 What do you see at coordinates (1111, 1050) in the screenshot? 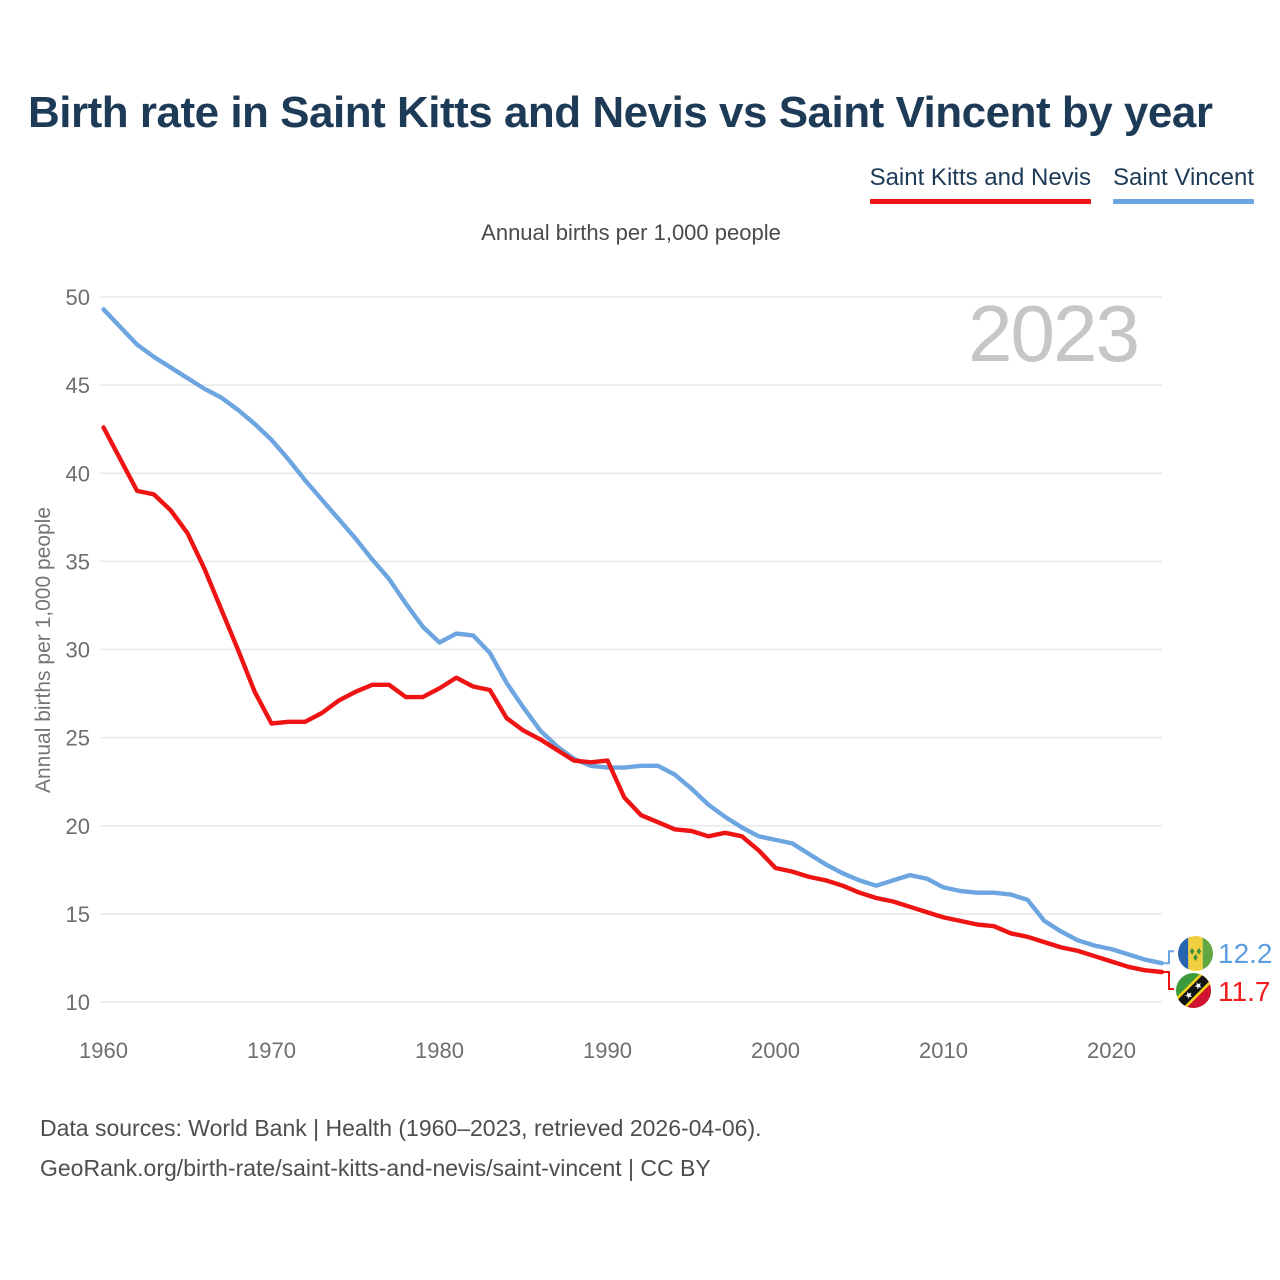
I see `x-tick-label: 2020` at bounding box center [1111, 1050].